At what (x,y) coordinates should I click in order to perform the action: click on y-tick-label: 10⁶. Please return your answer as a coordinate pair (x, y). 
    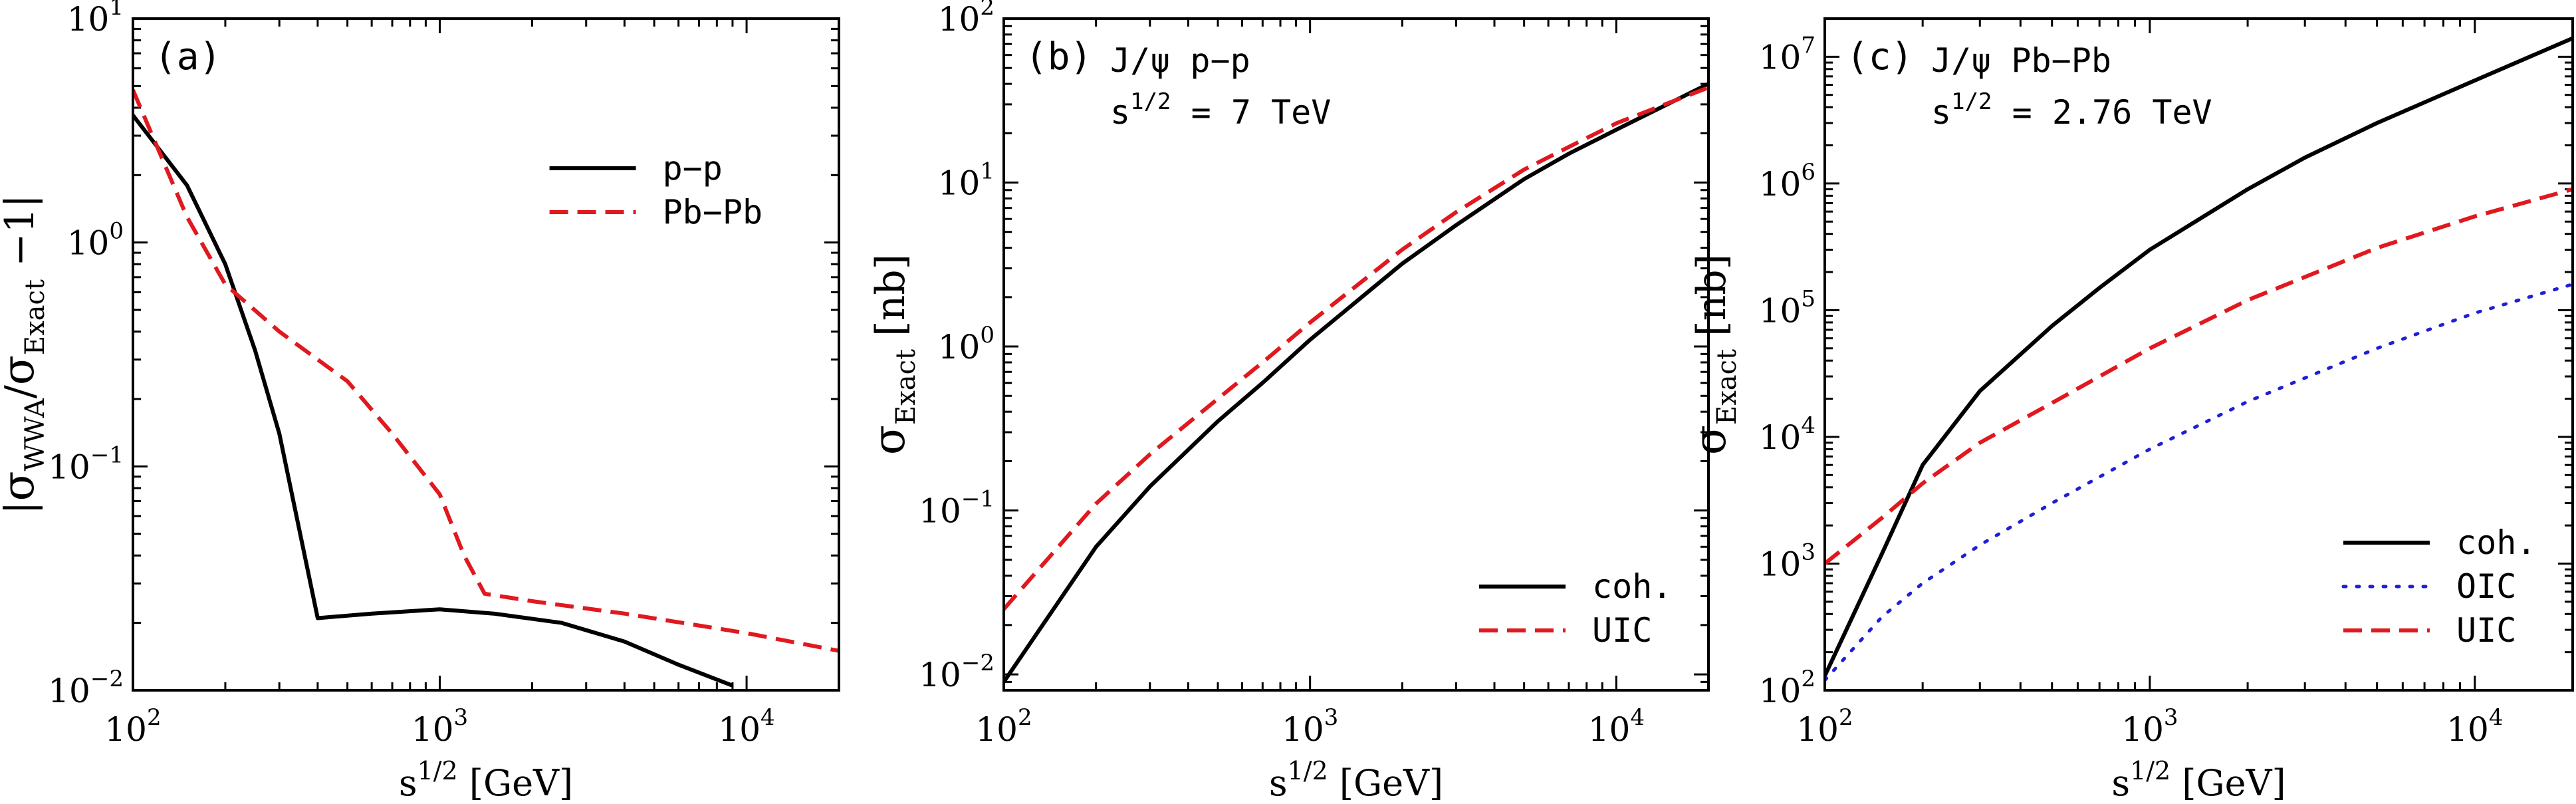
    Looking at the image, I should click on (1787, 181).